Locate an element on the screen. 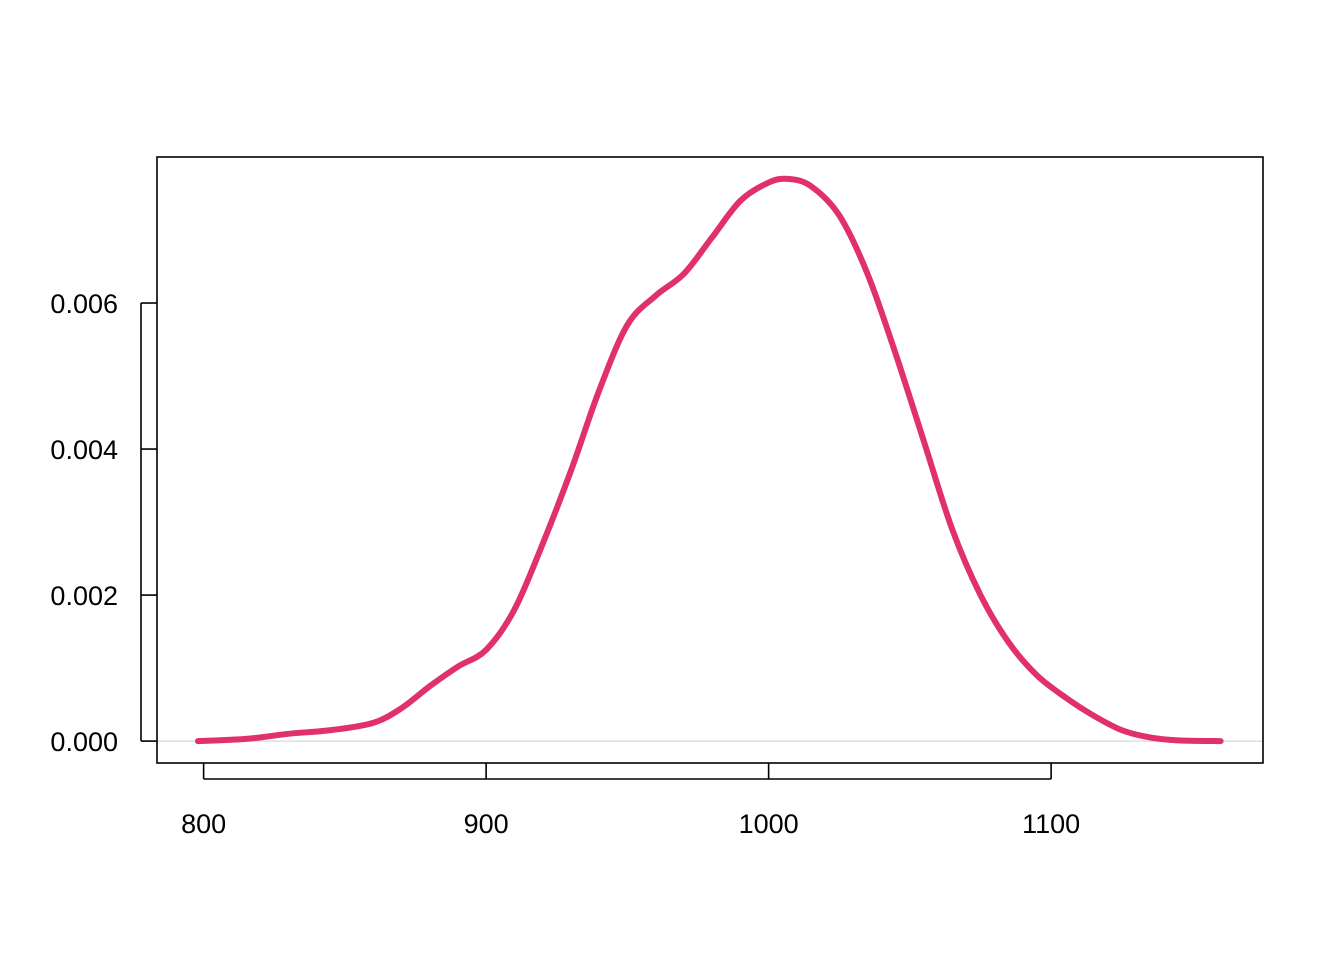  y-tick-label: 0.000 is located at coordinates (84, 742).